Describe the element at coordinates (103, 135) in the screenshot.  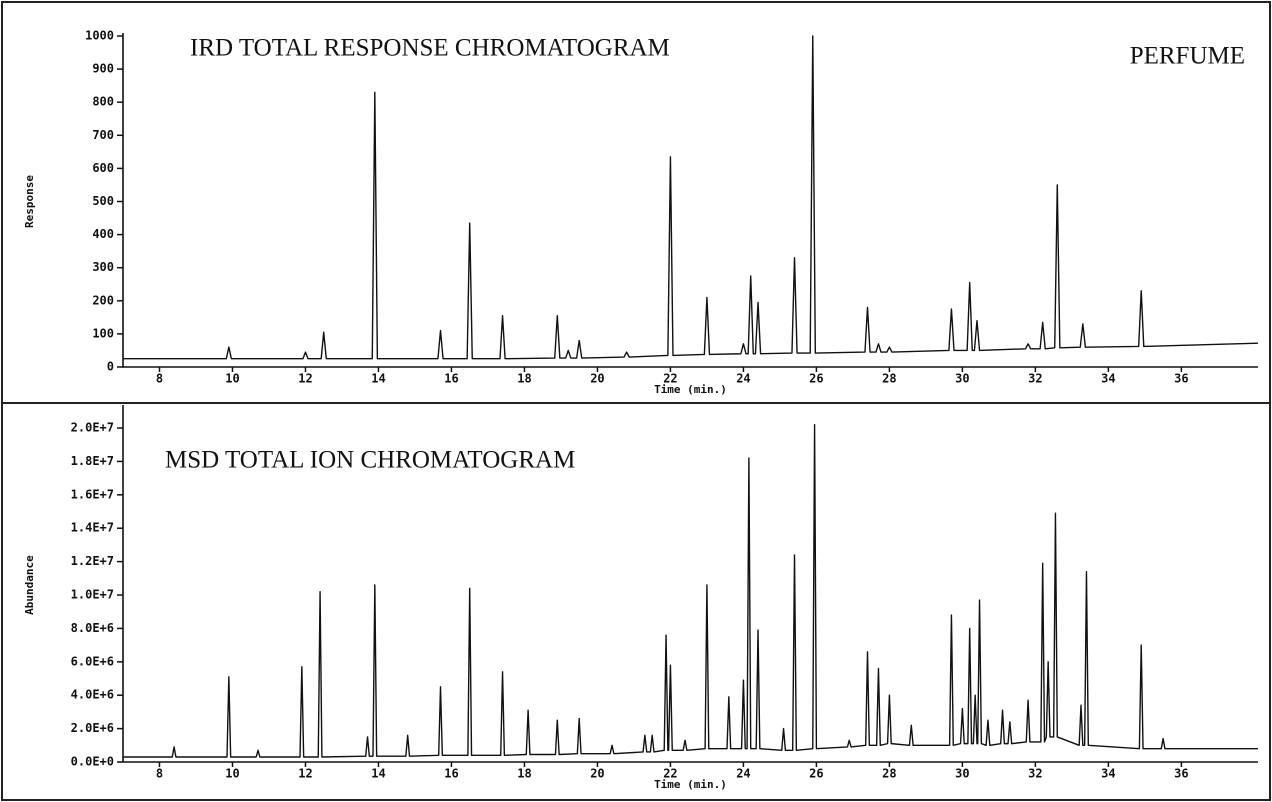
I see `y-tick-label: 700` at that location.